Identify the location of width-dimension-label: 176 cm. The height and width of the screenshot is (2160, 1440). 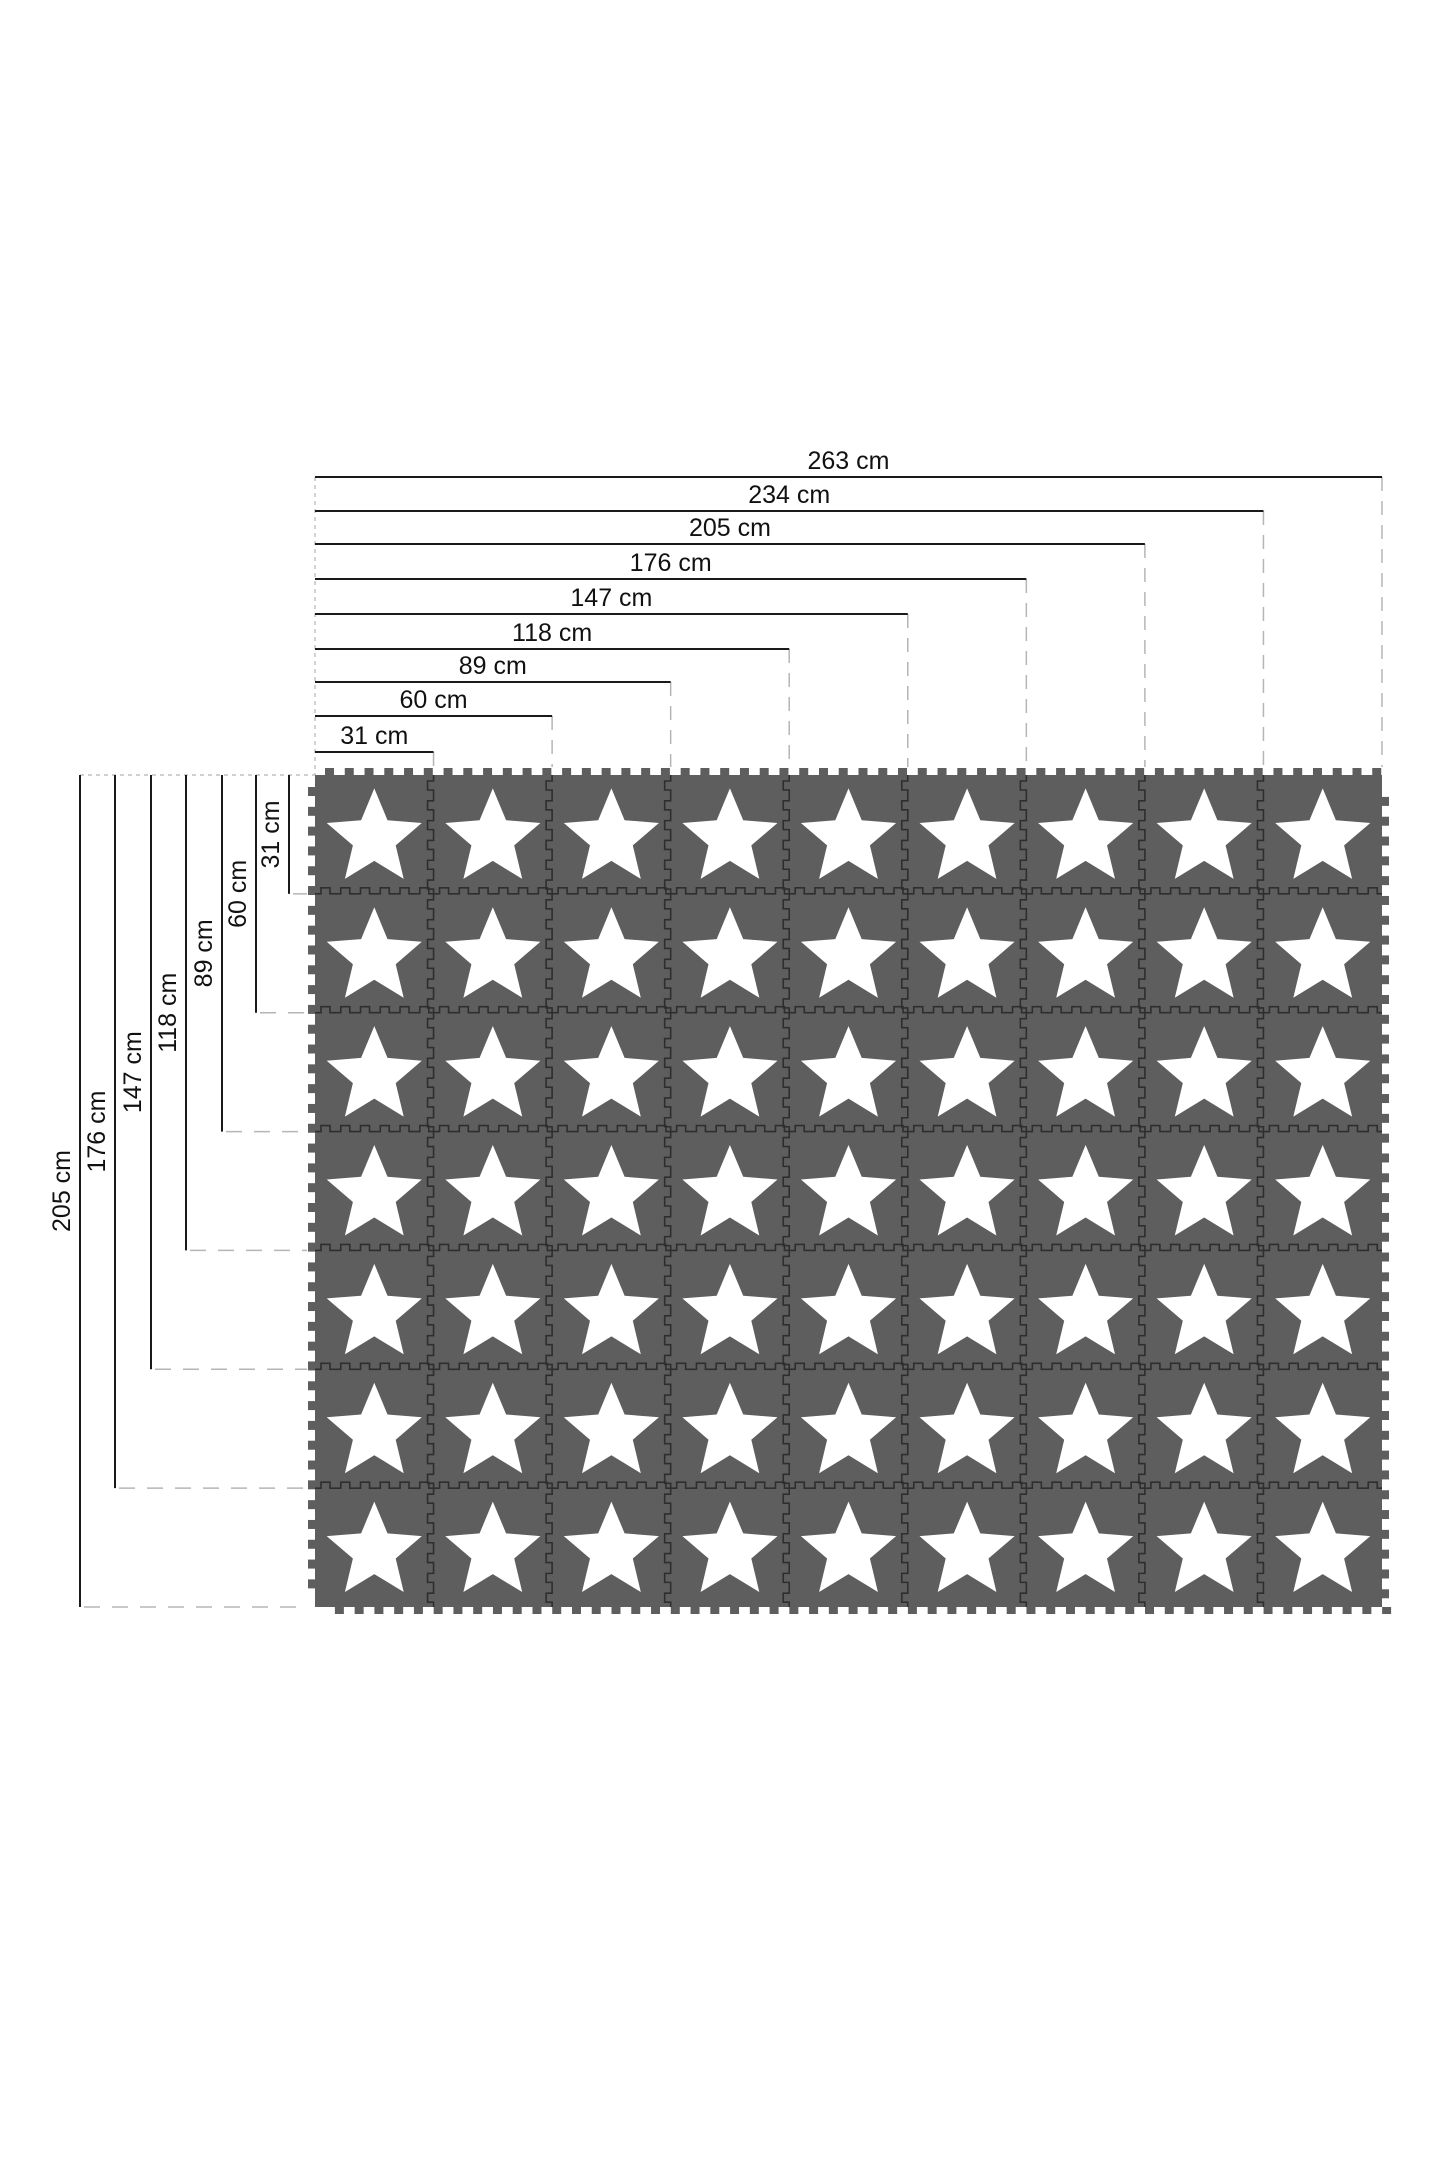
(671, 563).